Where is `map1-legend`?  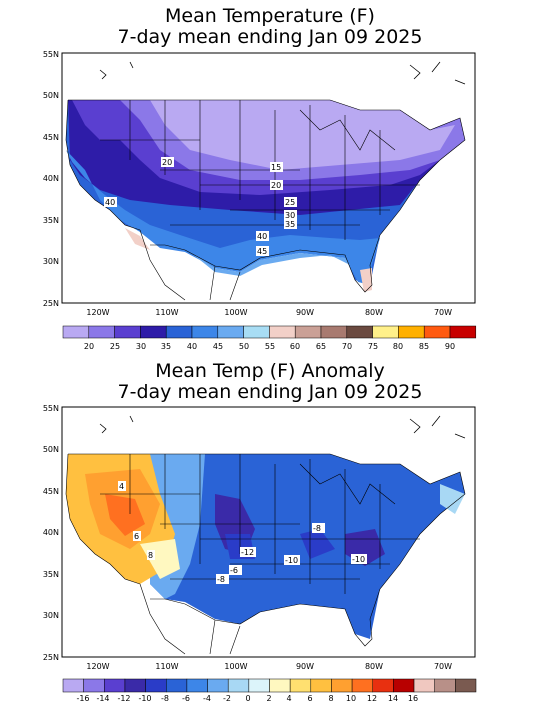
map1-legend is located at coordinates (269, 332).